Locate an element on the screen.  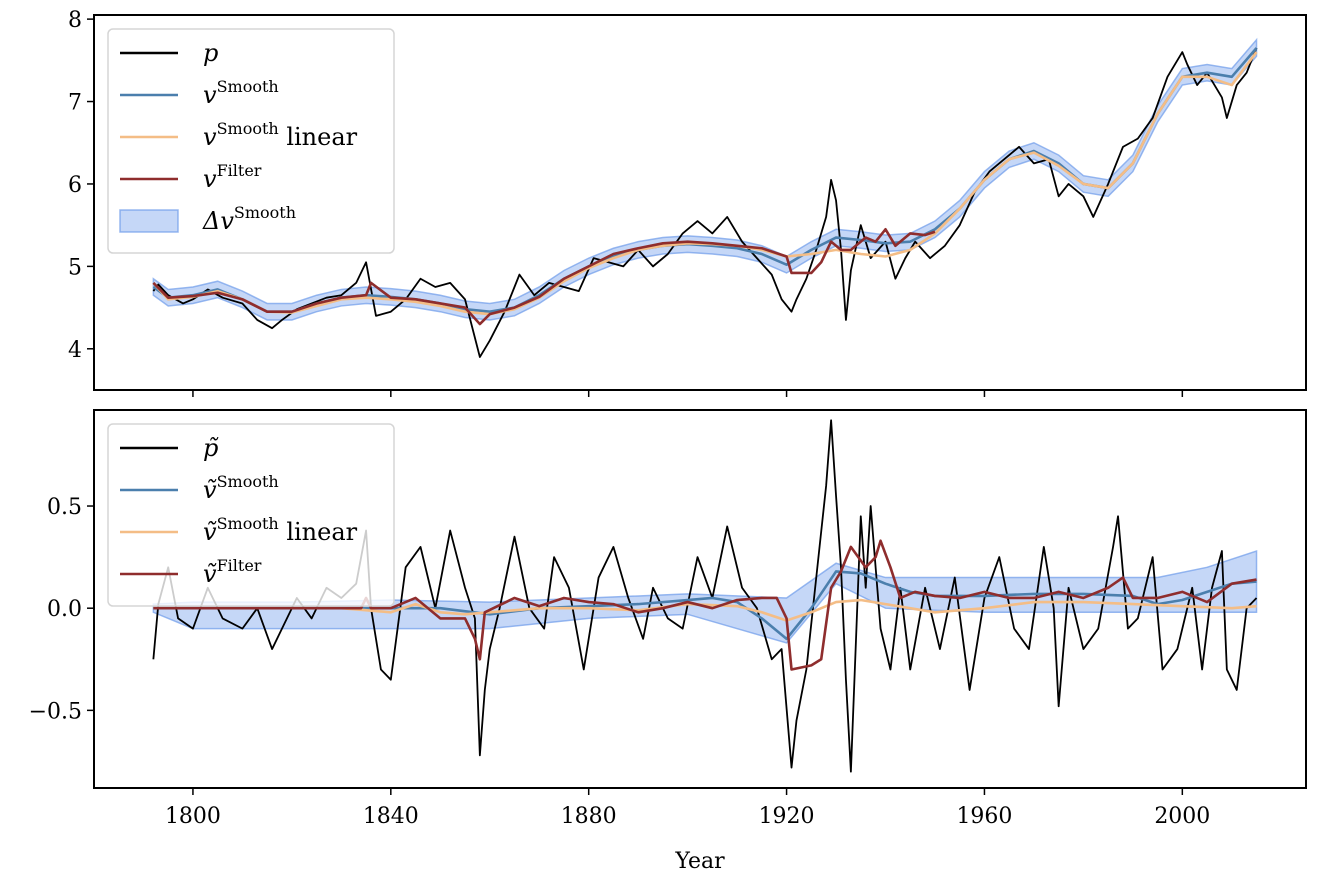
legend-label: ṽSmooth is located at coordinates (241, 488).